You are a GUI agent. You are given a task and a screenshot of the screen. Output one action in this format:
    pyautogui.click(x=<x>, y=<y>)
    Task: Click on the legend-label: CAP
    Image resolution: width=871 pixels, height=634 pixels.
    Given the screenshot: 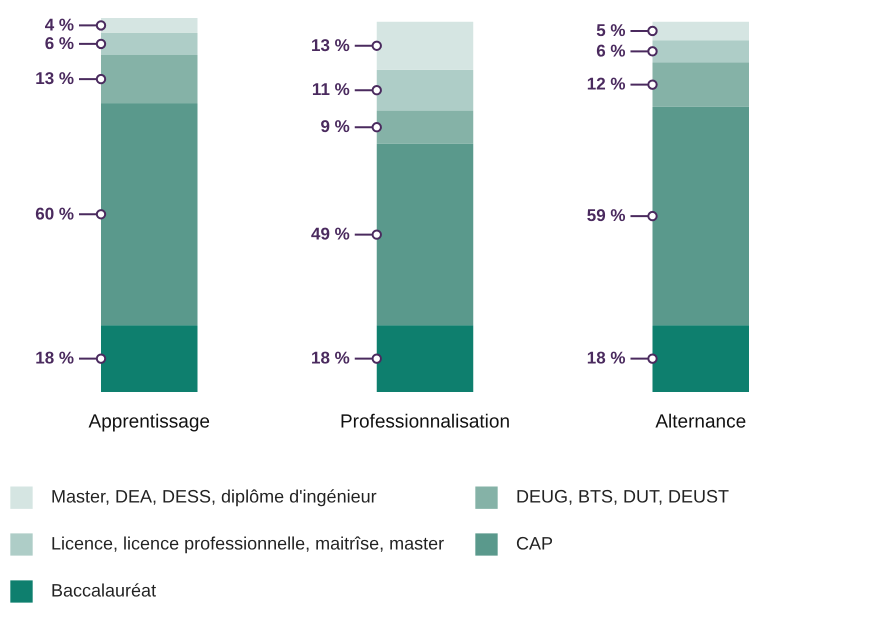 What is the action you would take?
    pyautogui.click(x=535, y=544)
    